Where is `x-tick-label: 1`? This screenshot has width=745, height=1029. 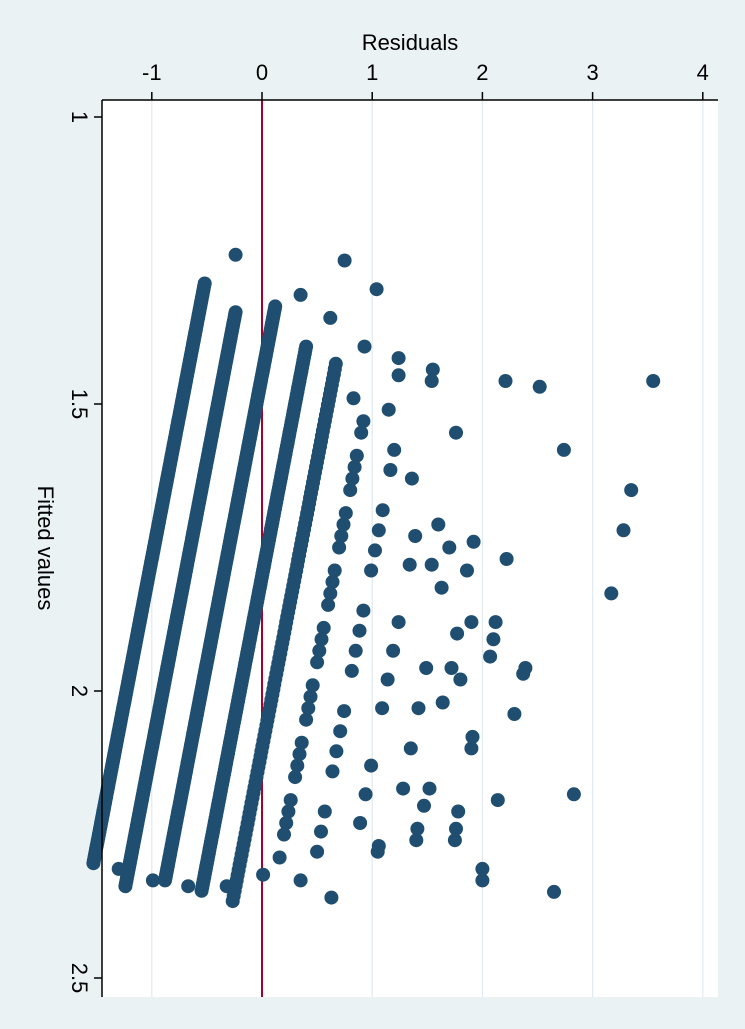 x-tick-label: 1 is located at coordinates (372, 72).